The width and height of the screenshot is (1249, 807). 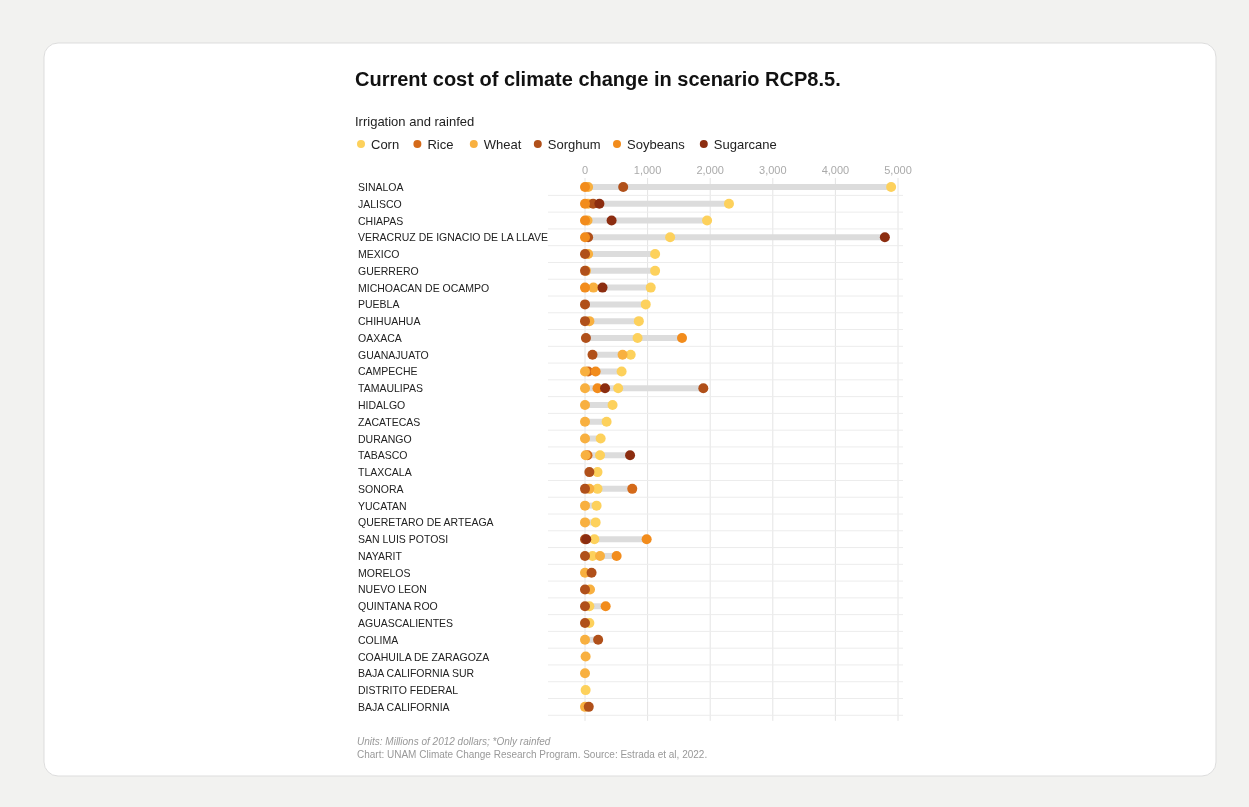 I want to click on y-tick-label: MICHOACAN DE OCAMPO, so click(x=424, y=287).